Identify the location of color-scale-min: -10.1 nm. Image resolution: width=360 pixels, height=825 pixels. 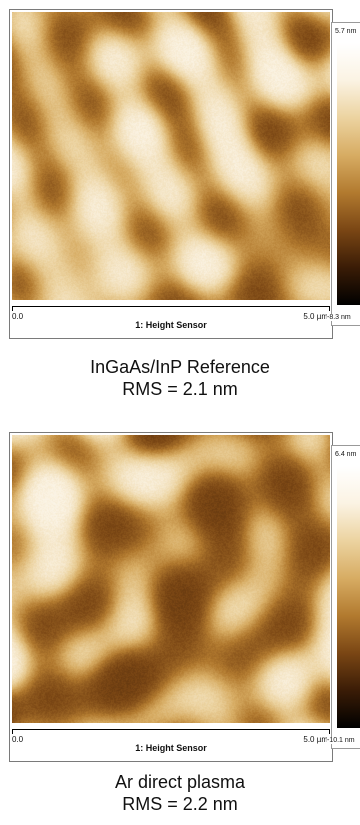
(341, 740).